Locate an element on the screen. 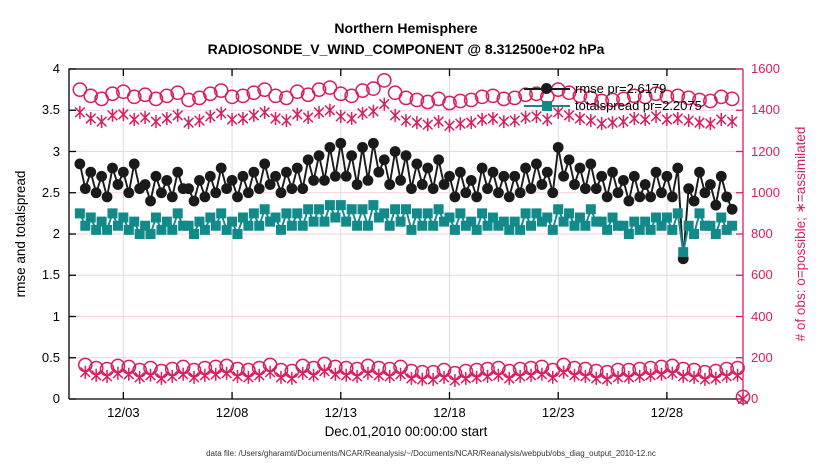  x-tick-label: 12/18 is located at coordinates (449, 412).